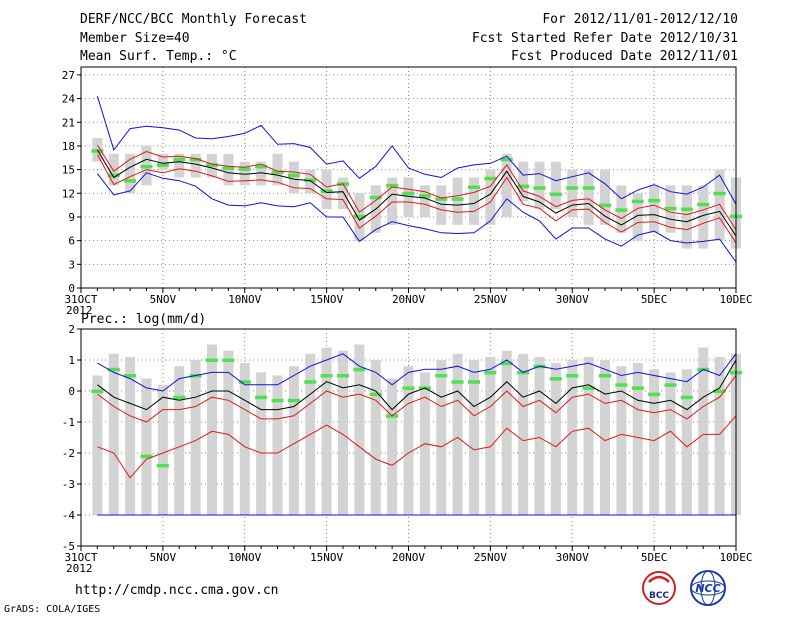 This screenshot has width=800, height=618. What do you see at coordinates (735, 299) in the screenshot?
I see `temp-xtick-label: 10DEC` at bounding box center [735, 299].